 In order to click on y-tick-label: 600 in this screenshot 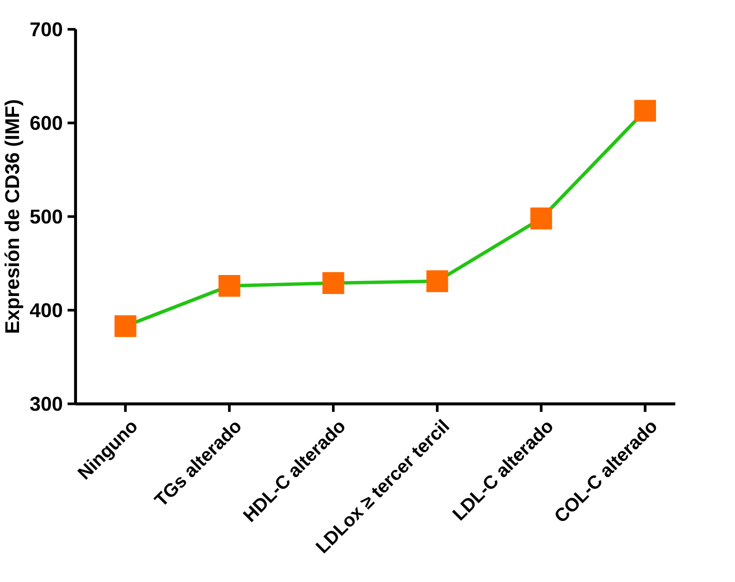, I will do `click(46, 123)`.